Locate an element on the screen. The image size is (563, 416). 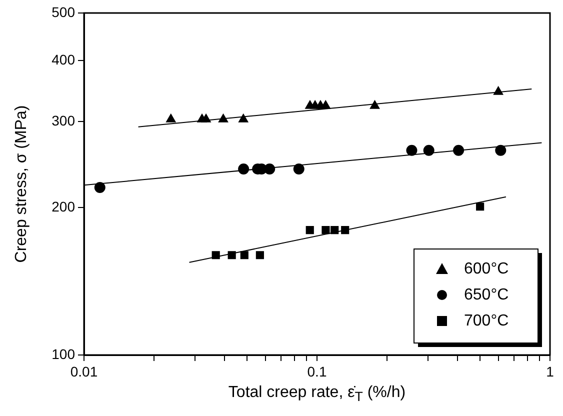
legend-label: 700°C is located at coordinates (486, 321).